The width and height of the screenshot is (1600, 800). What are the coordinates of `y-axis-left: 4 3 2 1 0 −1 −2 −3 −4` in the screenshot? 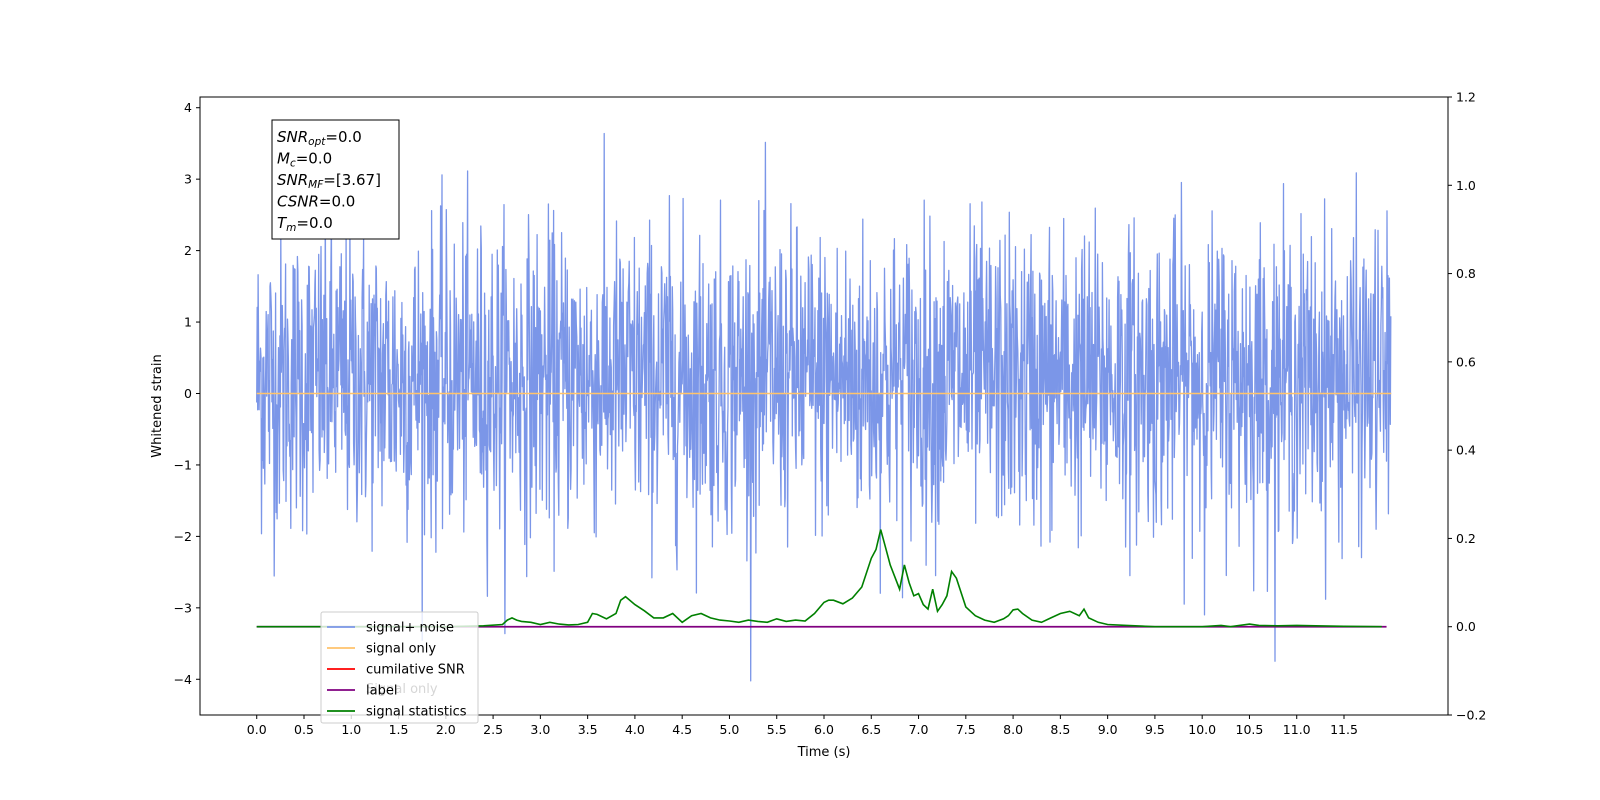 It's located at (187, 393).